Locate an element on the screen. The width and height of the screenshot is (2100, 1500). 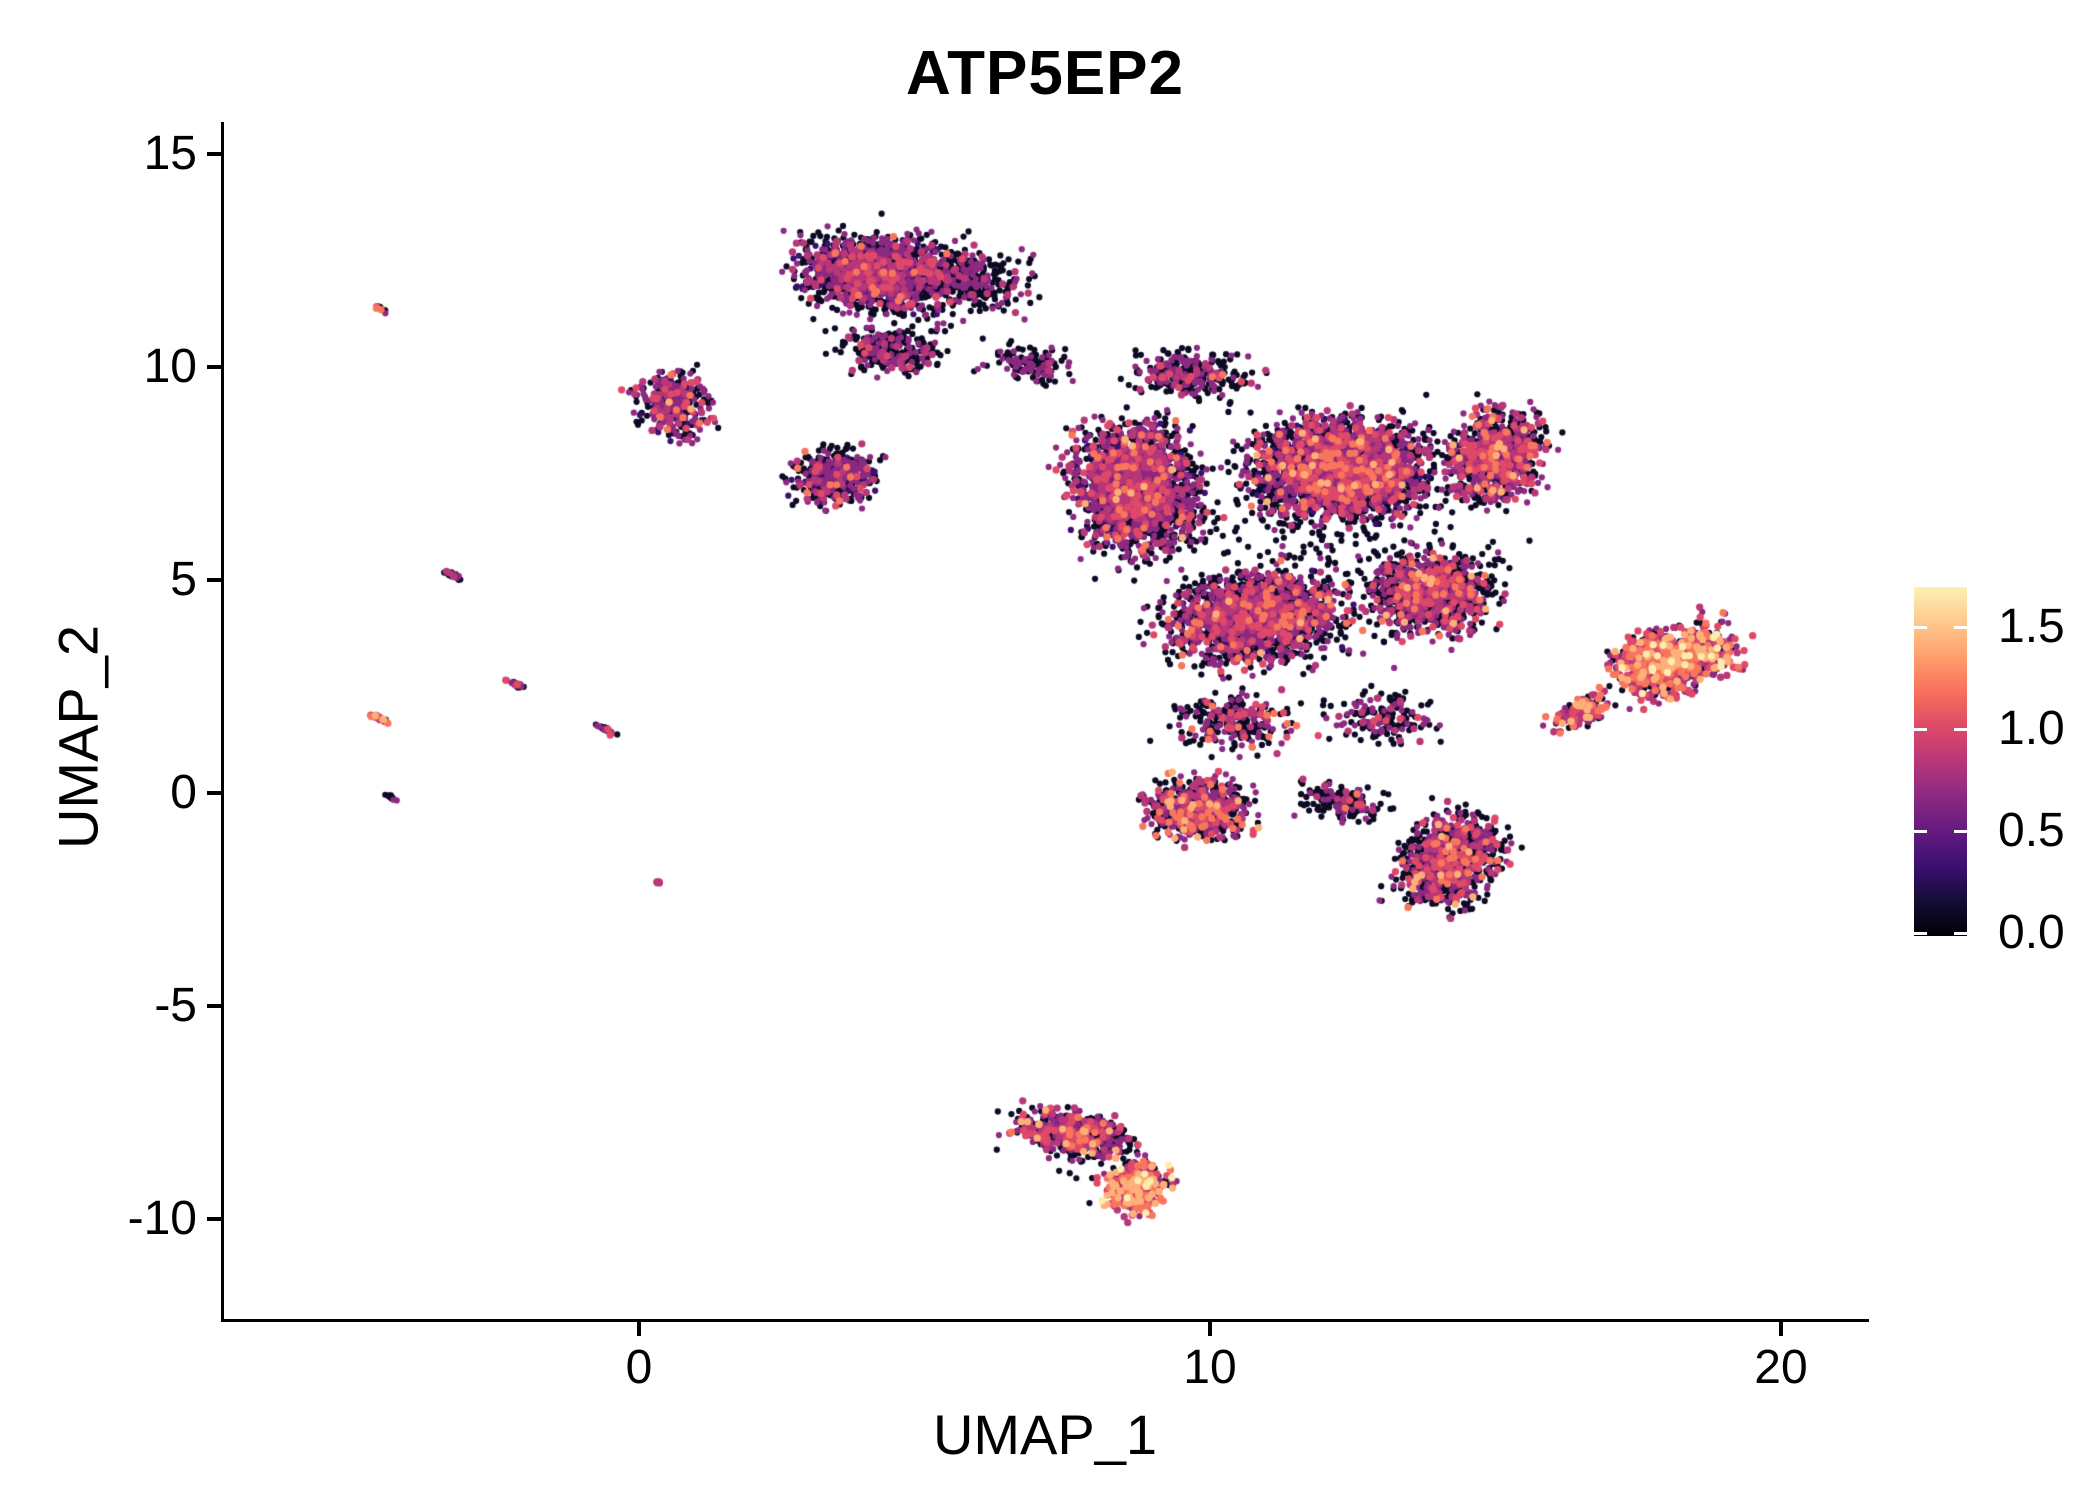
colorbar-label: 0.5 is located at coordinates (2031, 830).